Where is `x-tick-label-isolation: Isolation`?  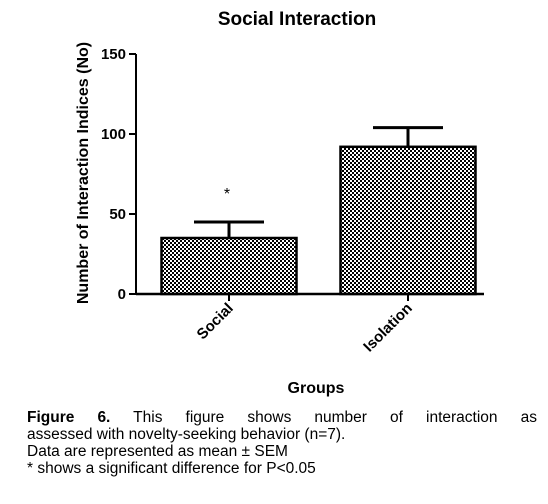
x-tick-label-isolation: Isolation is located at coordinates (388, 328).